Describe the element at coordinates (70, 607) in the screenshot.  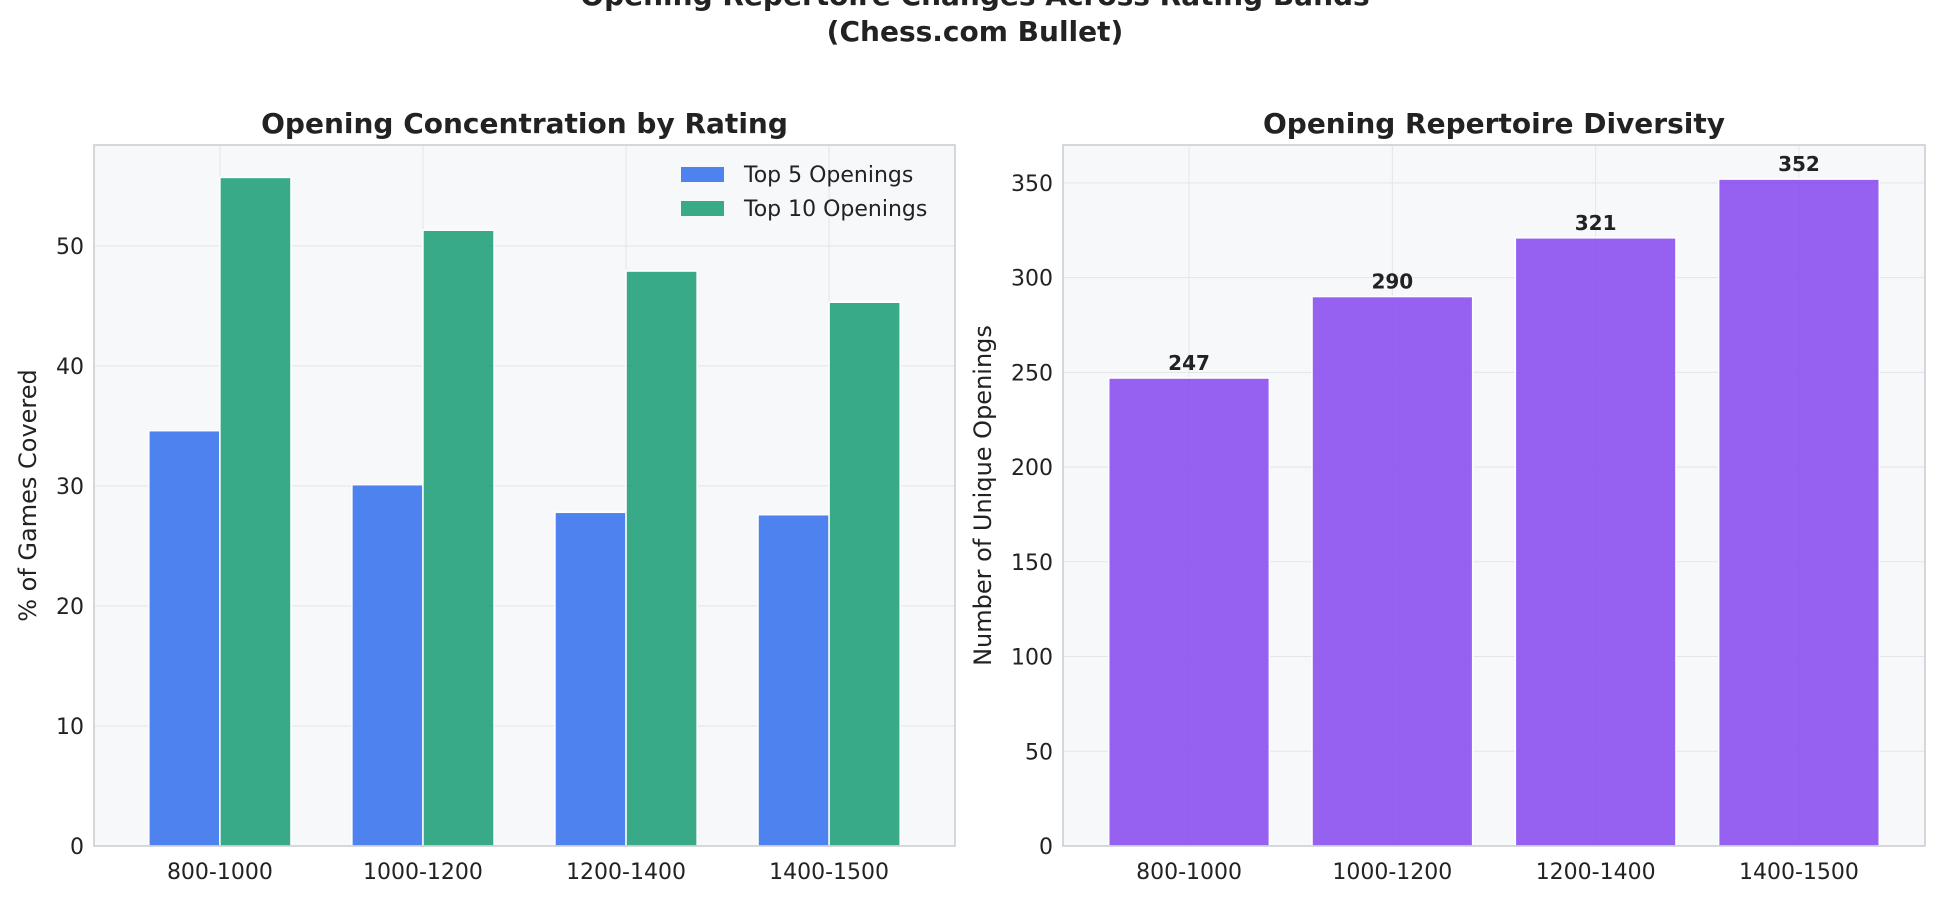
I see `y-tick-label: 20` at that location.